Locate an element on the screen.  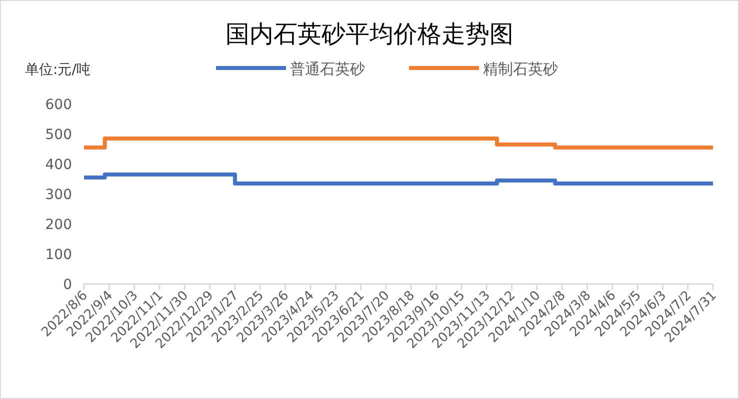
y-tick-label: 0 is located at coordinates (67, 285).